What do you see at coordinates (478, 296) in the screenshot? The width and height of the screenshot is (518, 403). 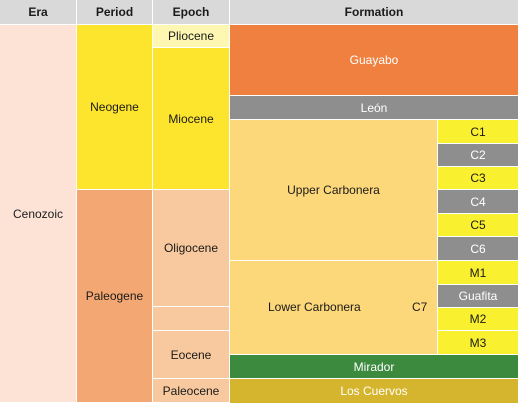 I see `member-guafita: Guafita` at bounding box center [478, 296].